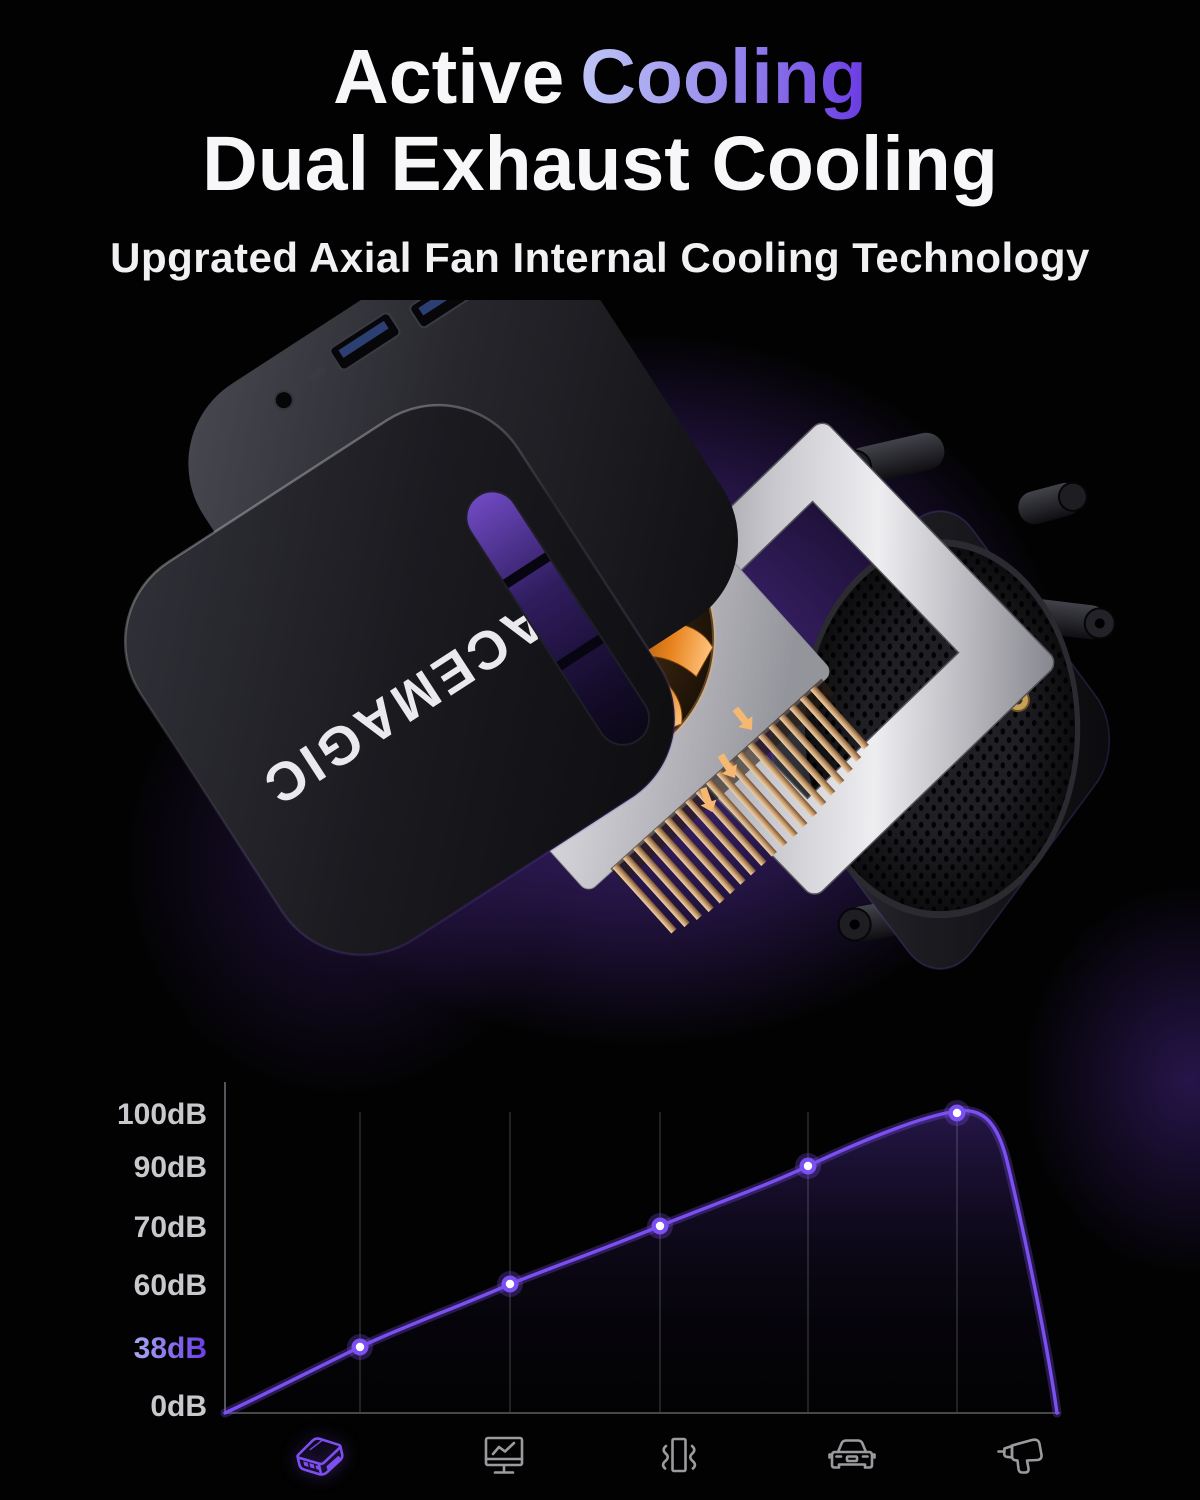 The height and width of the screenshot is (1500, 1200). I want to click on car-icon, so click(852, 1454).